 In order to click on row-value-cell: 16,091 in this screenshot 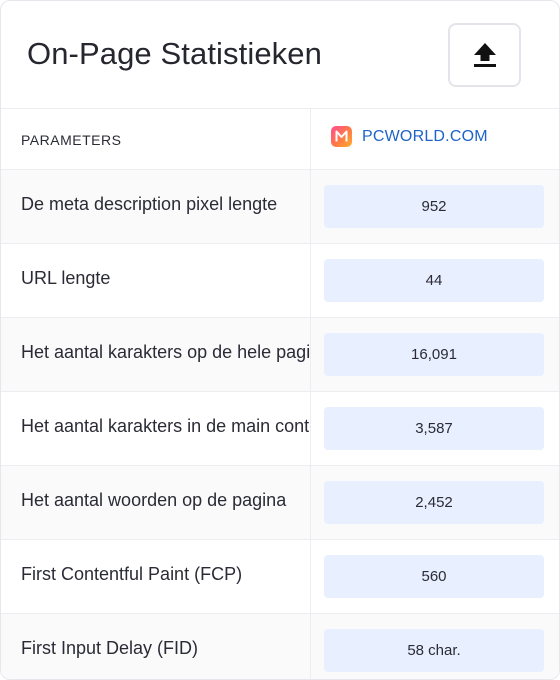, I will do `click(434, 354)`.